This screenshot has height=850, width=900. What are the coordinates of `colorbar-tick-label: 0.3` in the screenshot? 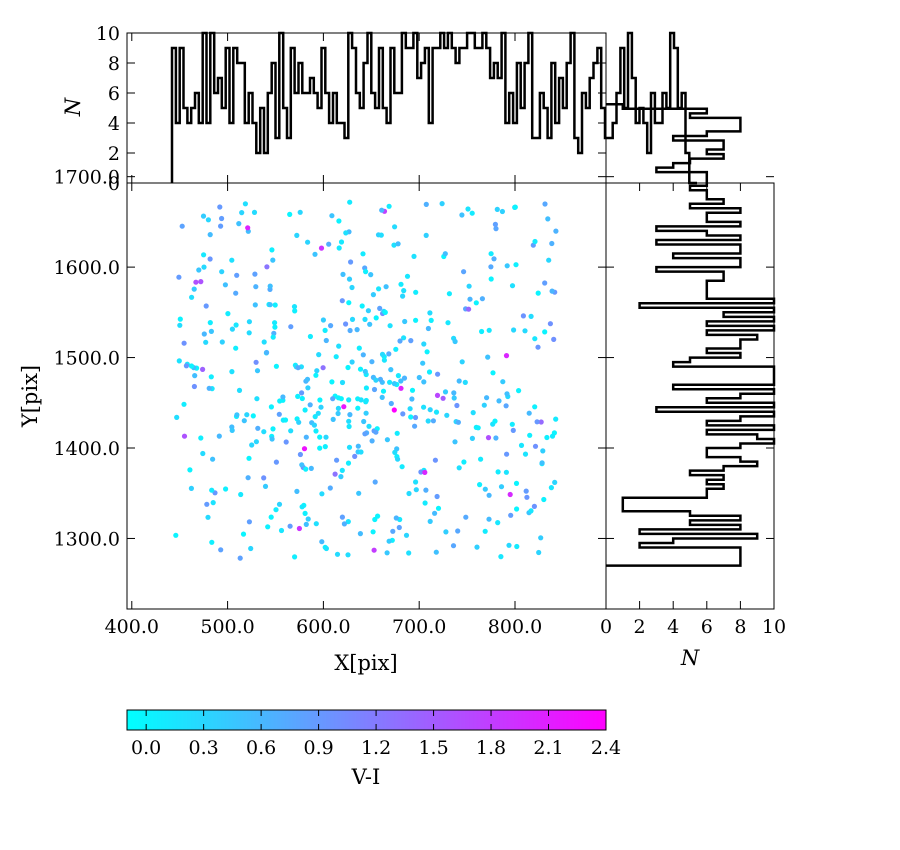 It's located at (204, 748).